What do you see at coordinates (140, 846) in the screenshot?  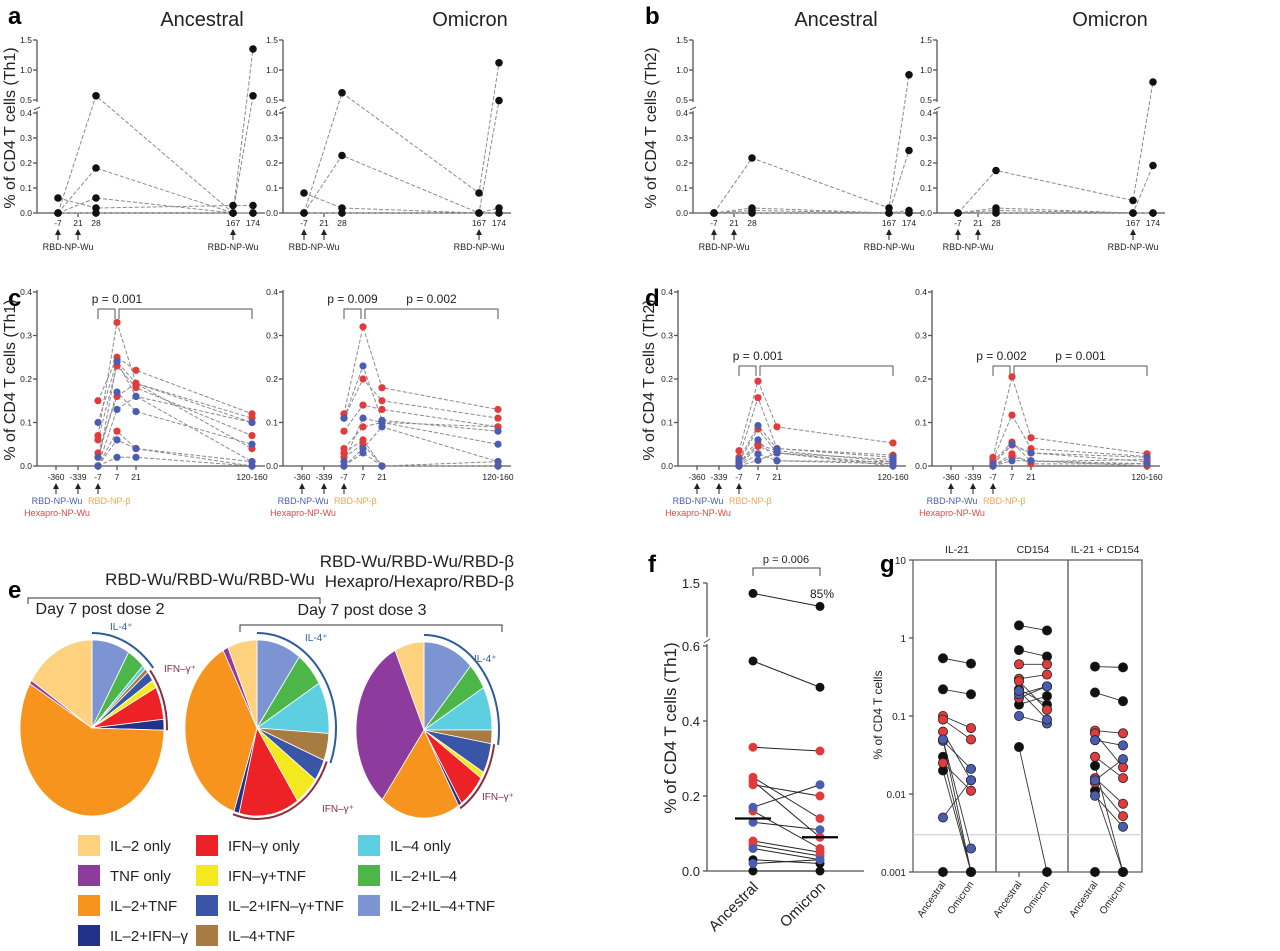 I see `legend-label: IL–2 only` at bounding box center [140, 846].